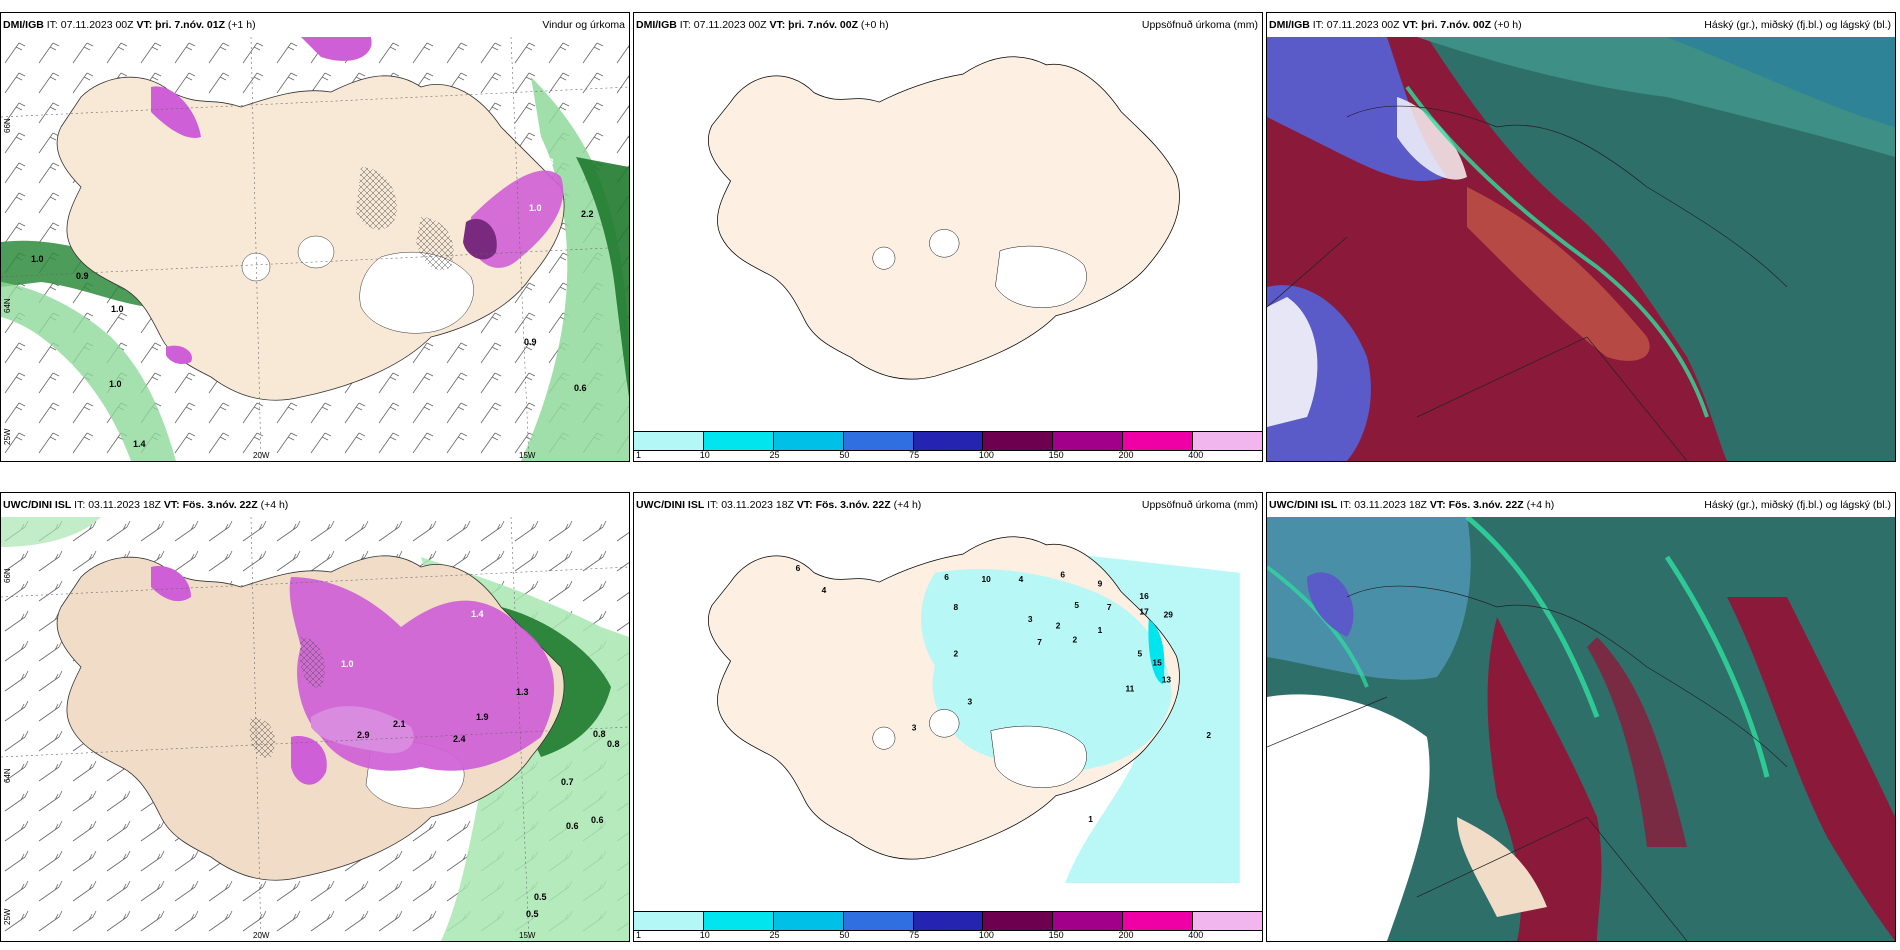  What do you see at coordinates (1169, 614) in the screenshot?
I see `precip-total: 29` at bounding box center [1169, 614].